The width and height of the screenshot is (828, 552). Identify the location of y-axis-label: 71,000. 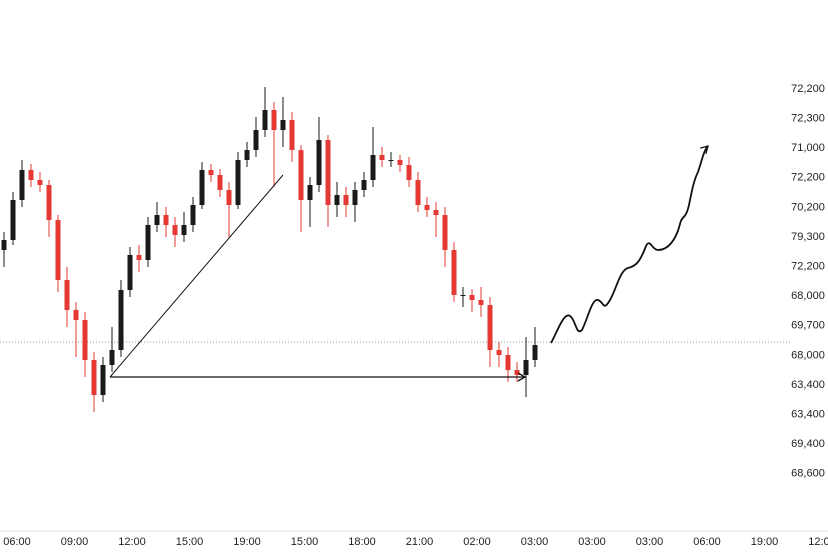
(808, 148).